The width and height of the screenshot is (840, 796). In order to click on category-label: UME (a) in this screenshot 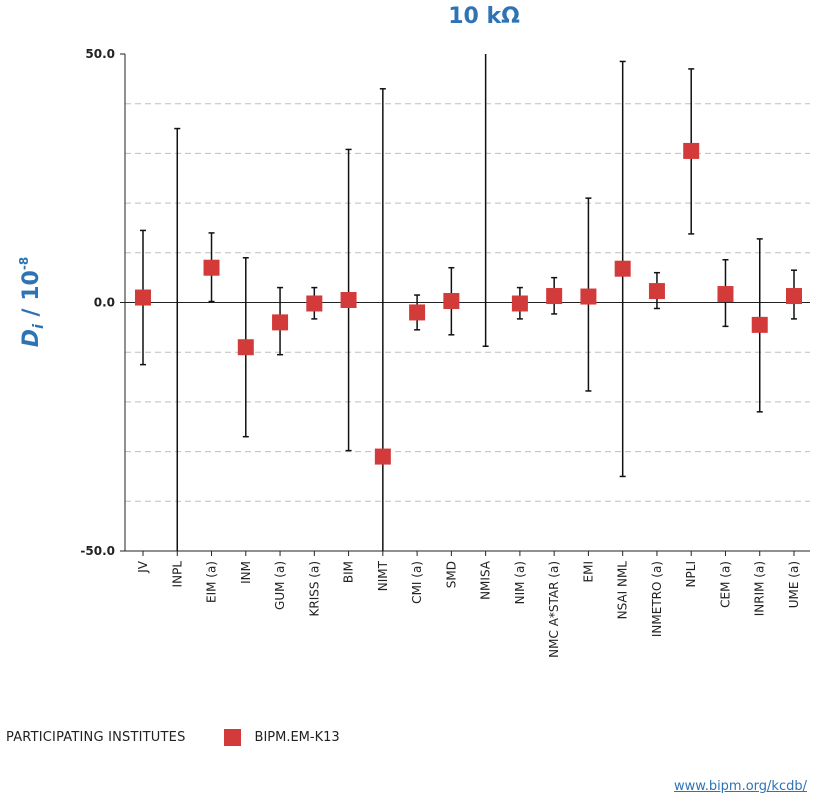, I will do `click(794, 584)`.